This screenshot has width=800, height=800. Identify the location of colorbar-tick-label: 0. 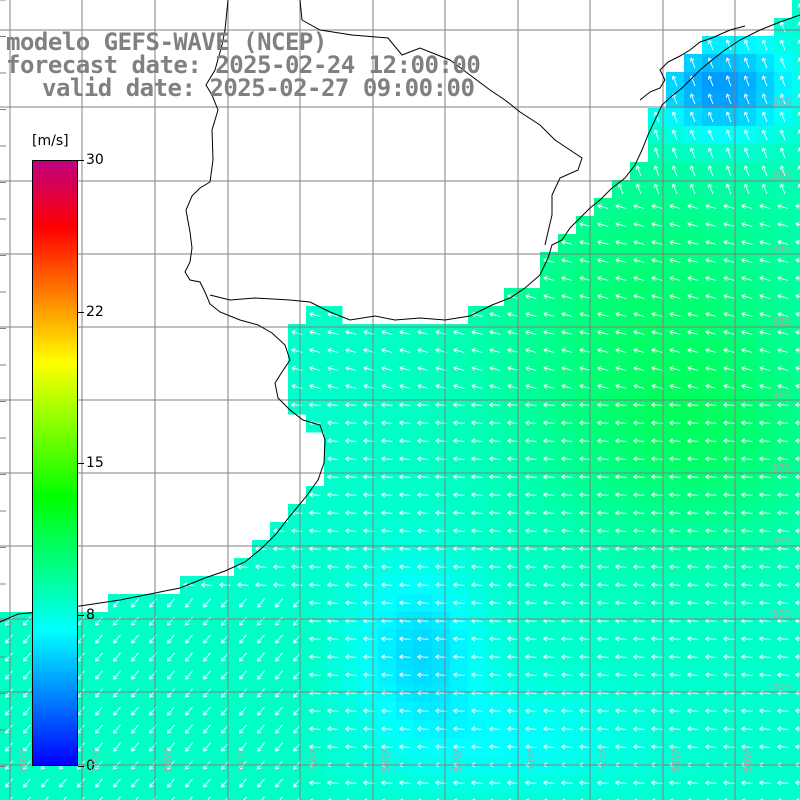
(90, 766).